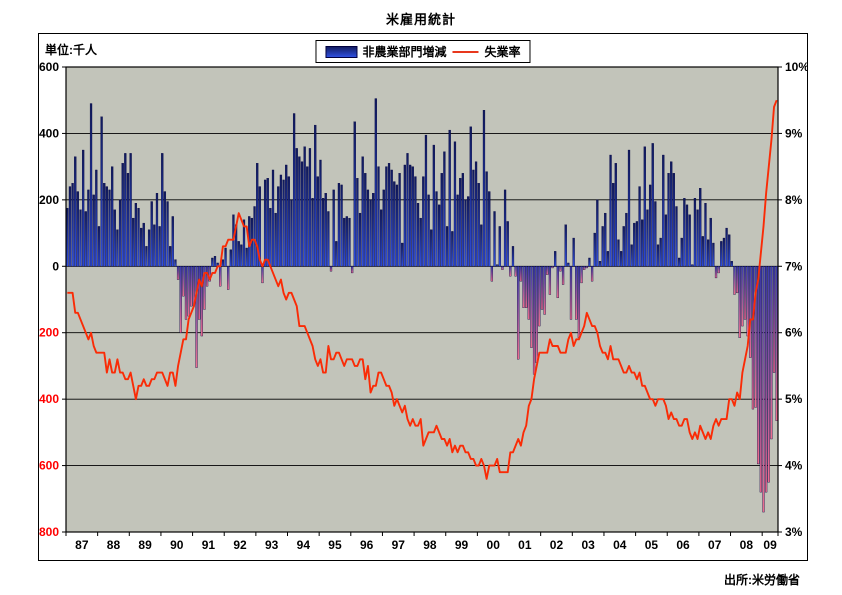 The height and width of the screenshot is (595, 842). Describe the element at coordinates (494, 545) in the screenshot. I see `tick-label: 00` at that location.